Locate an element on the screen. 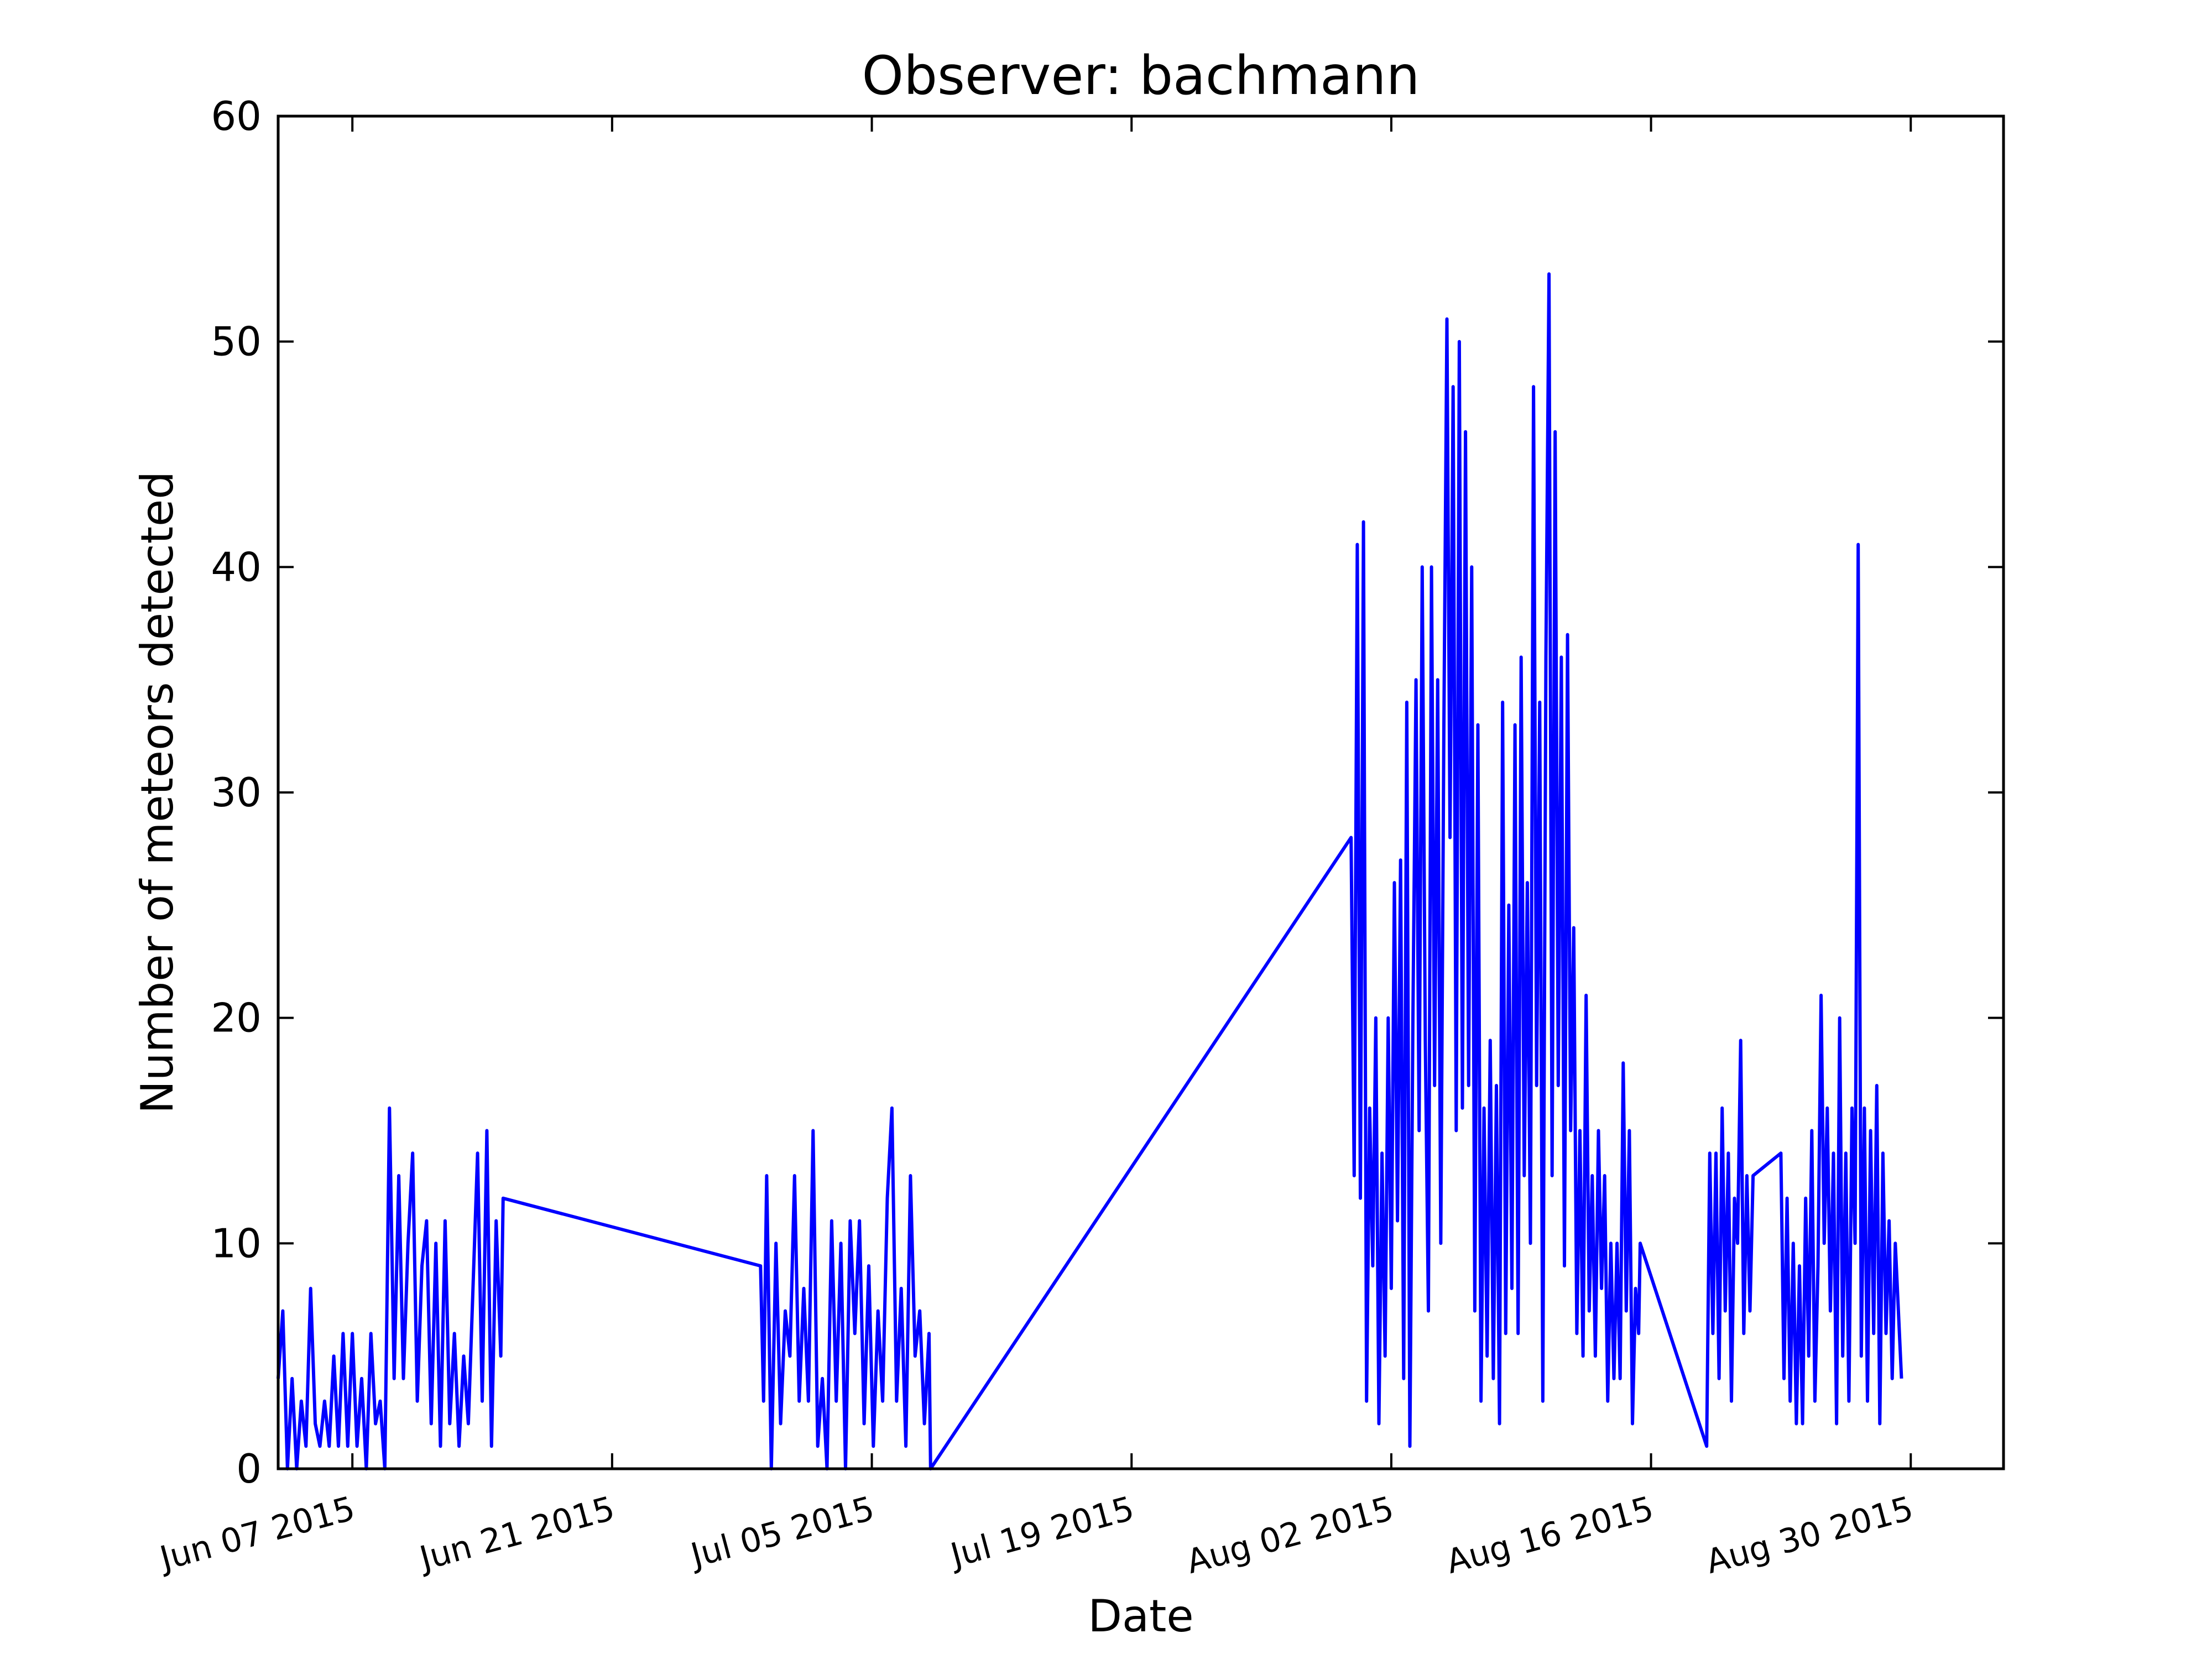  y-tick-label: 10 is located at coordinates (237, 1243).